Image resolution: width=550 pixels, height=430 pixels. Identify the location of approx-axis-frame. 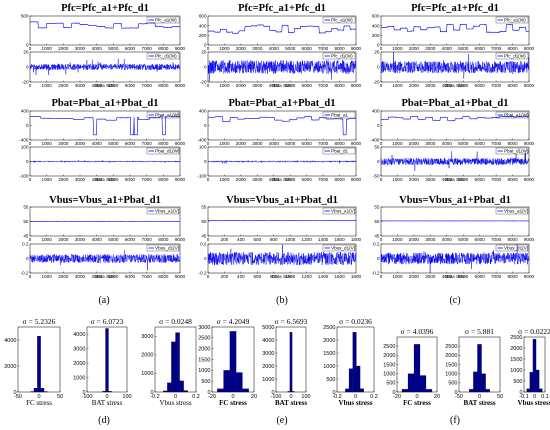
(105, 30).